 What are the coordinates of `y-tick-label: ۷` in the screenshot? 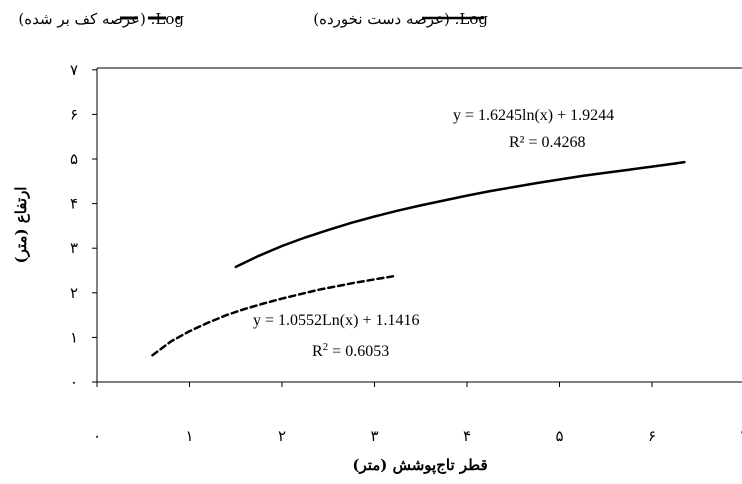 It's located at (74, 70).